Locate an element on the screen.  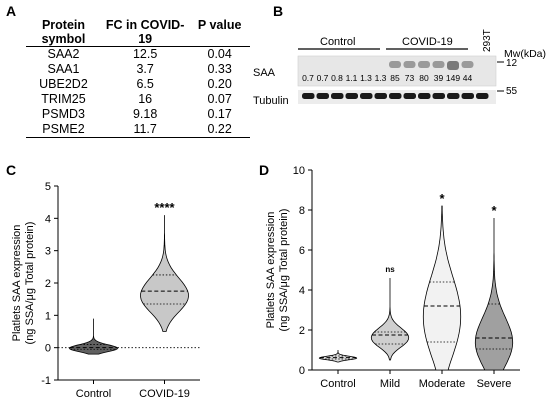
blot-group-covid-label: COVID-19 is located at coordinates (427, 42).